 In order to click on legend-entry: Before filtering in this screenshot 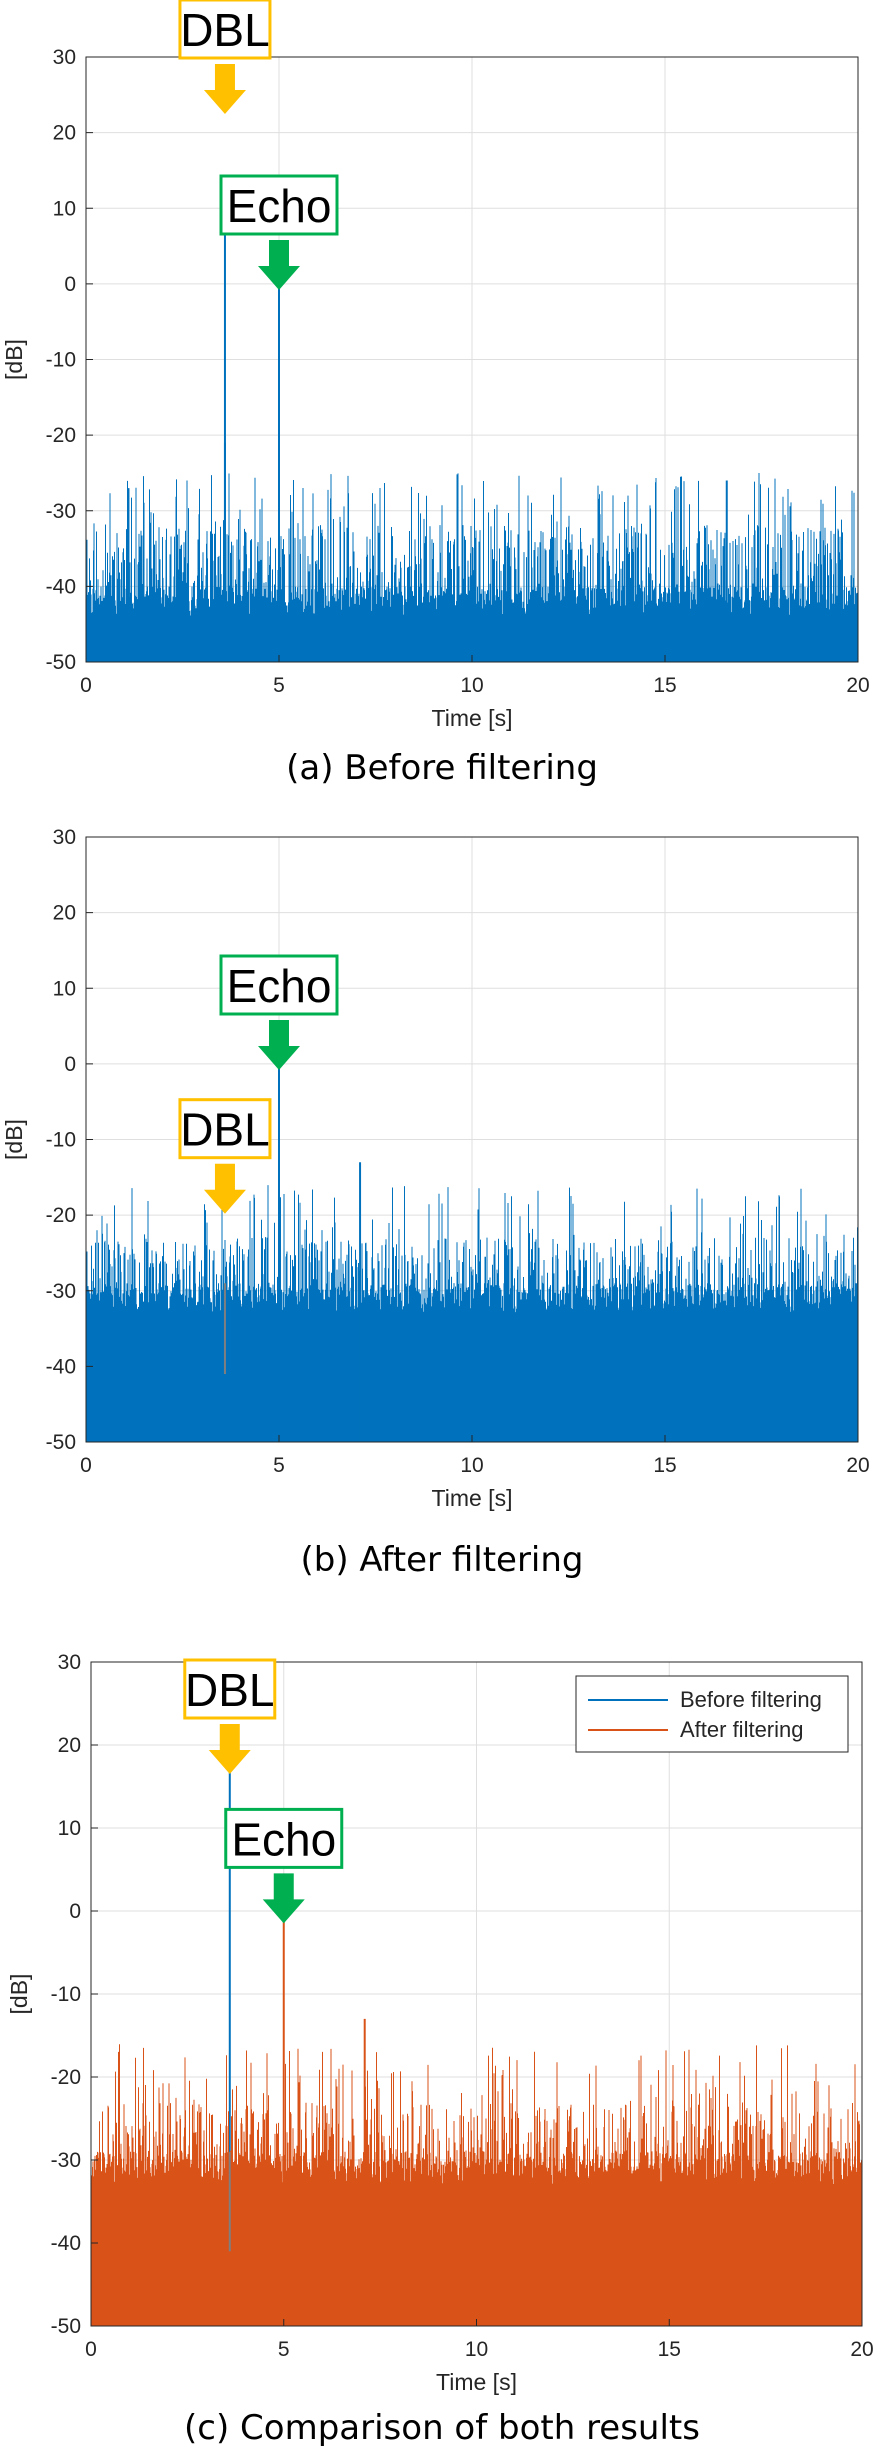, I will do `click(751, 1699)`.